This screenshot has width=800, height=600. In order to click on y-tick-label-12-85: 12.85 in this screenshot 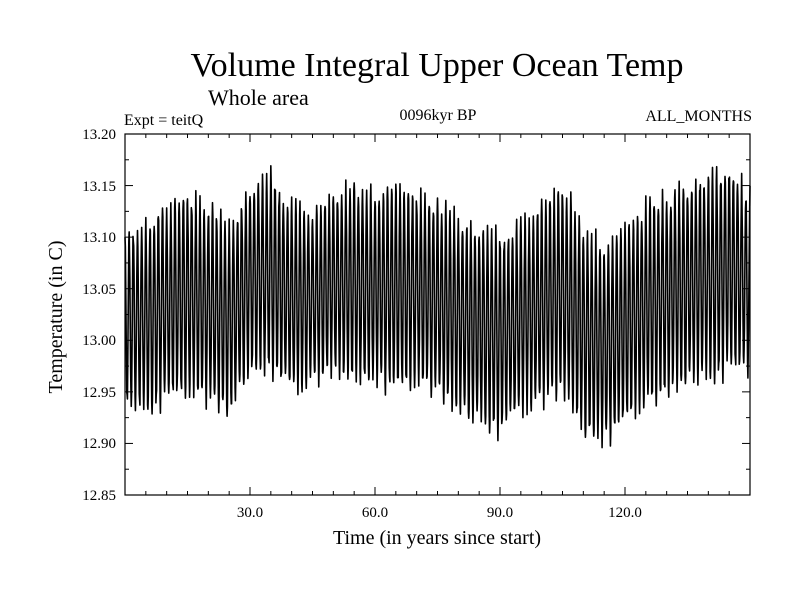, I will do `click(99, 496)`.